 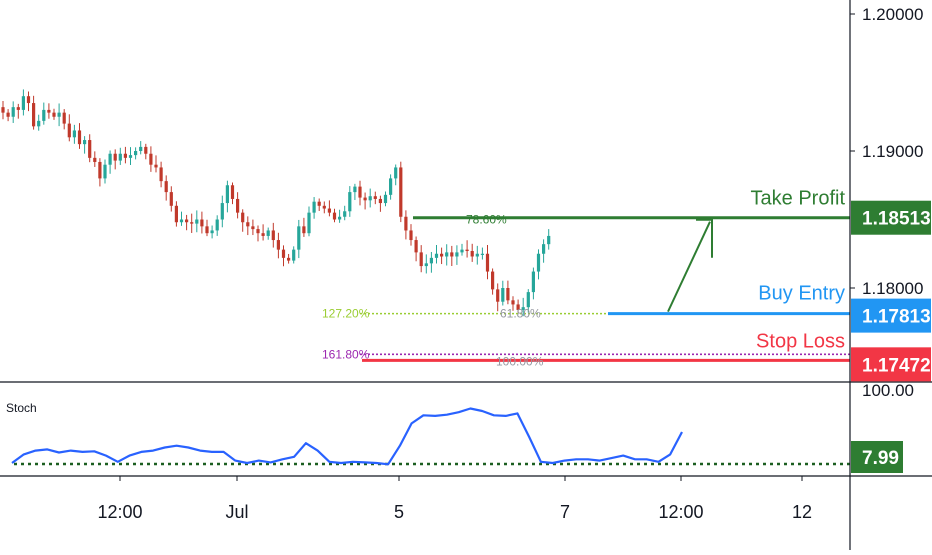 What do you see at coordinates (466, 498) in the screenshot?
I see `time-axis: 12:00 Jul 5 7 12:00 12` at bounding box center [466, 498].